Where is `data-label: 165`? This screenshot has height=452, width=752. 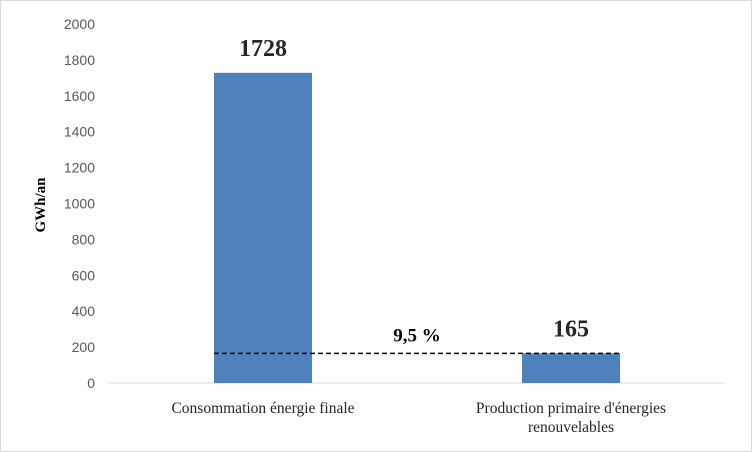
data-label: 165 is located at coordinates (571, 329).